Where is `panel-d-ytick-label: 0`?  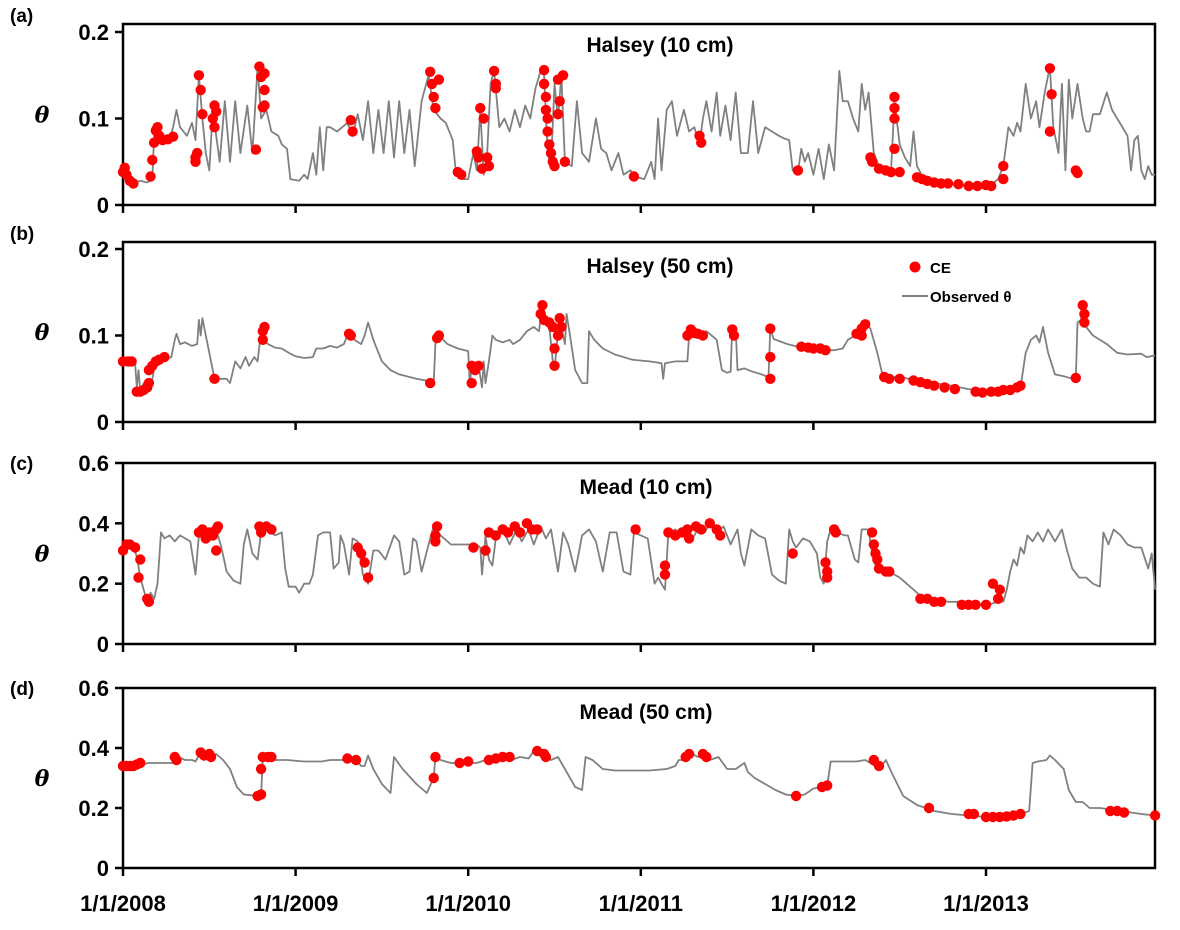
panel-d-ytick-label: 0 is located at coordinates (103, 868).